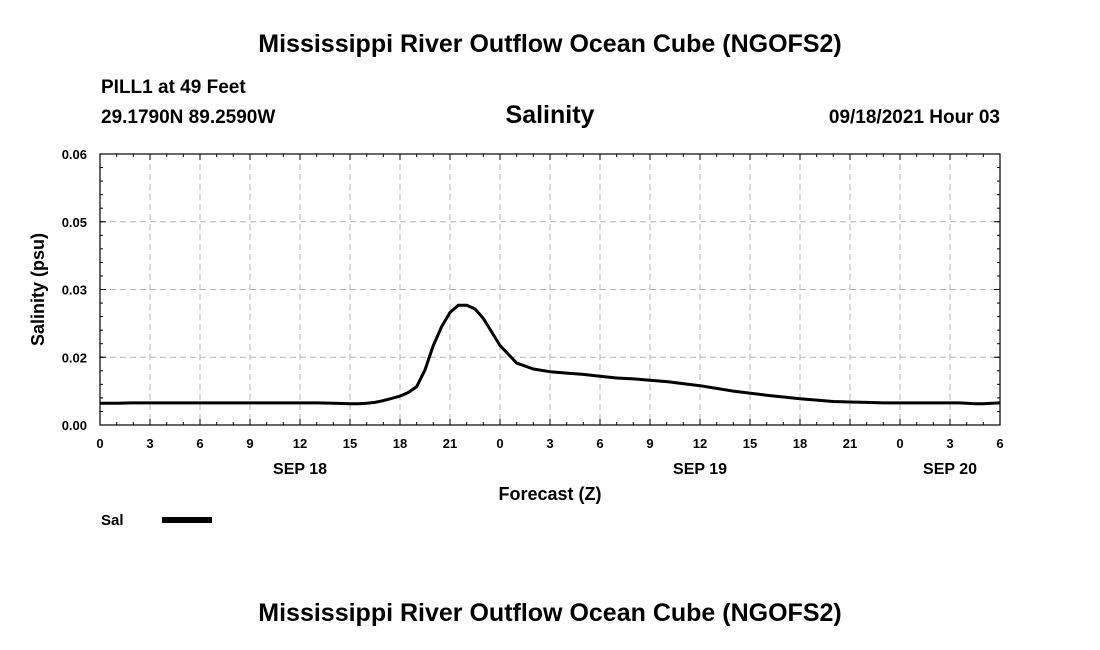 This screenshot has width=1100, height=650. I want to click on date-label: SEP 18, so click(300, 469).